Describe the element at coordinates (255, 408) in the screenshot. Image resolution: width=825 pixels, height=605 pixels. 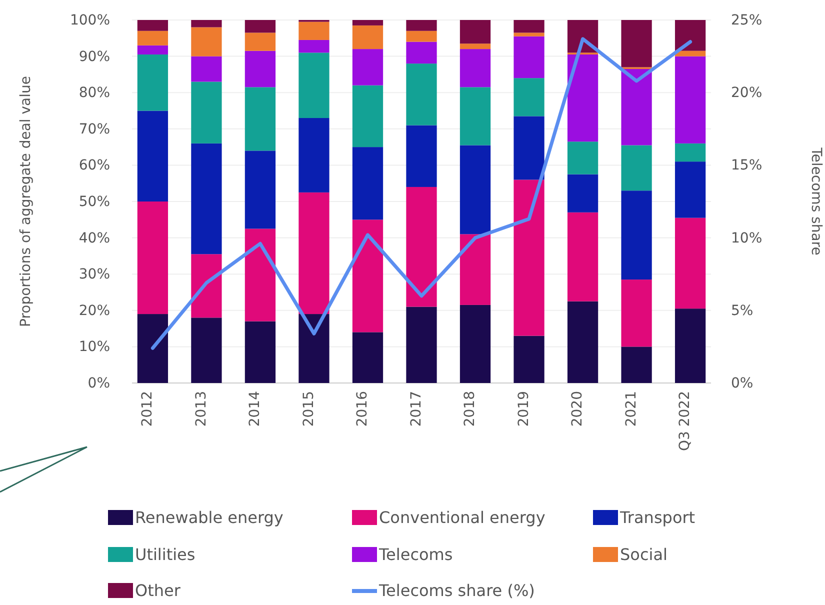
I see `x-tick-label: 2014` at that location.